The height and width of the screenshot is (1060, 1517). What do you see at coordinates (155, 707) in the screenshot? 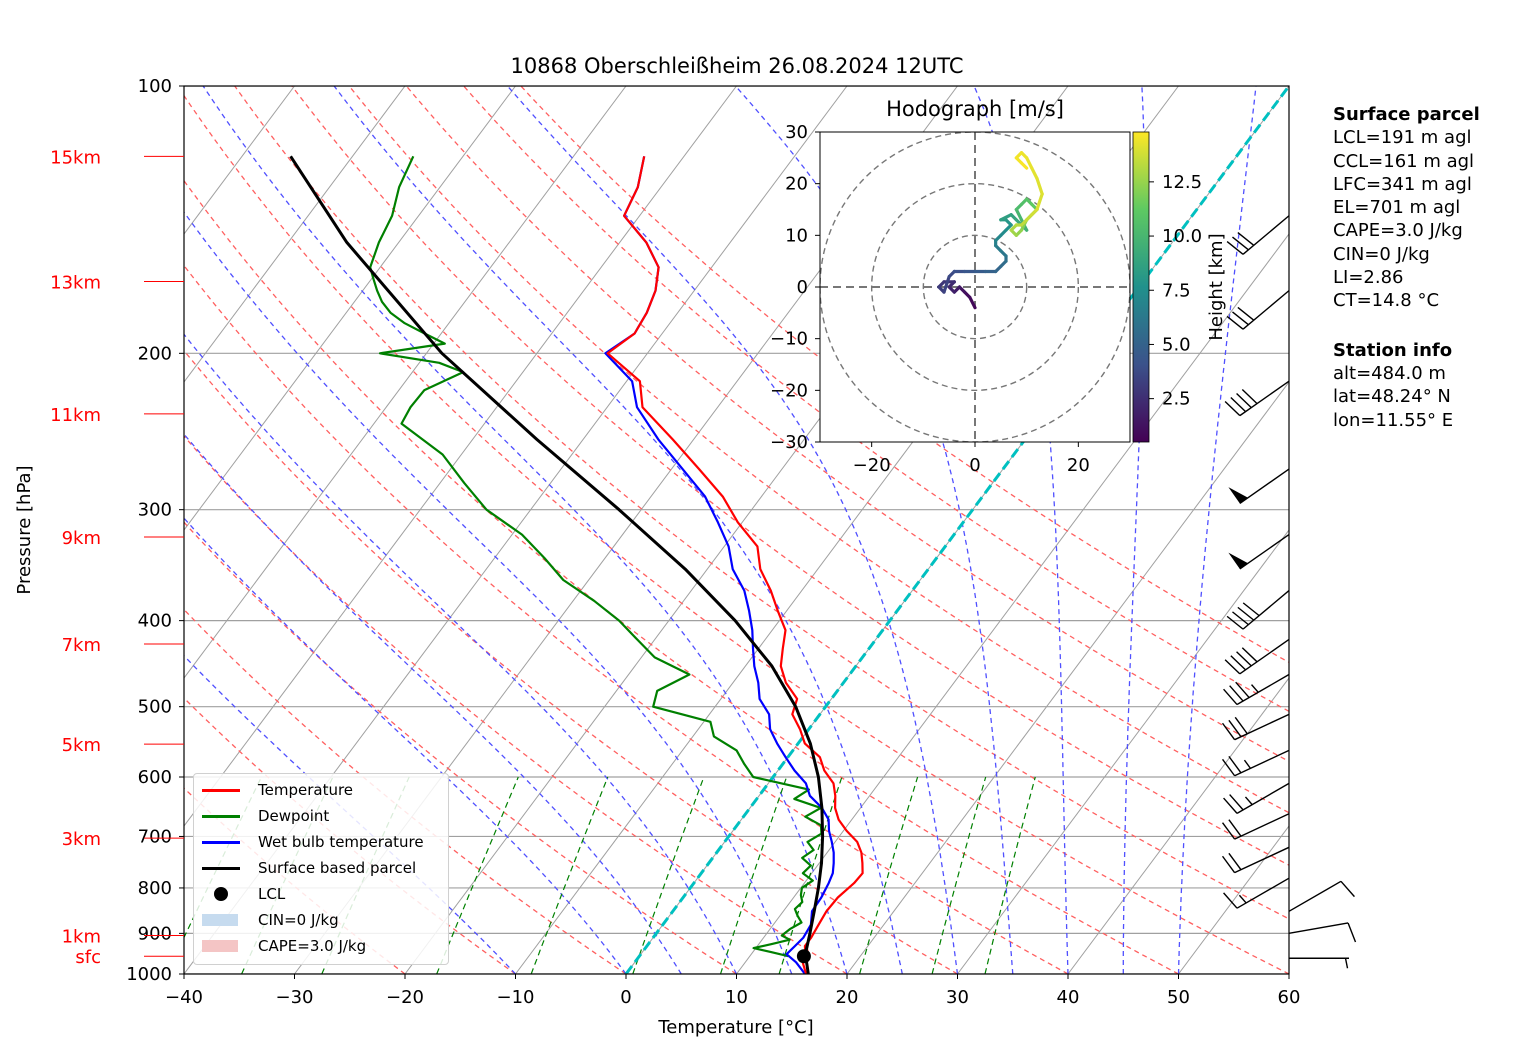
I see `y-tick-label: 500` at bounding box center [155, 707].